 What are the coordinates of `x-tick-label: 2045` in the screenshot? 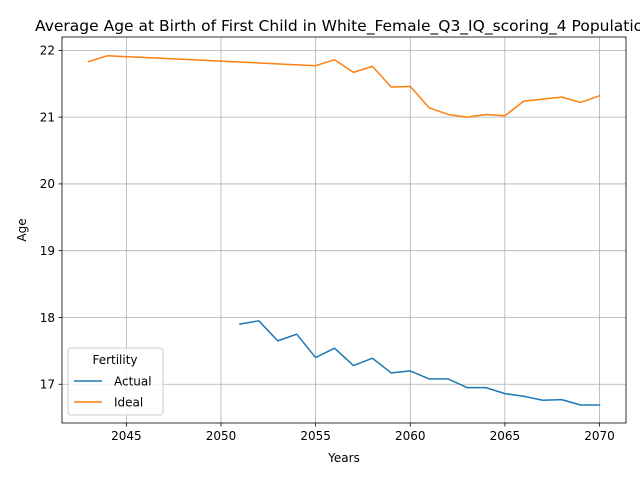 It's located at (126, 436).